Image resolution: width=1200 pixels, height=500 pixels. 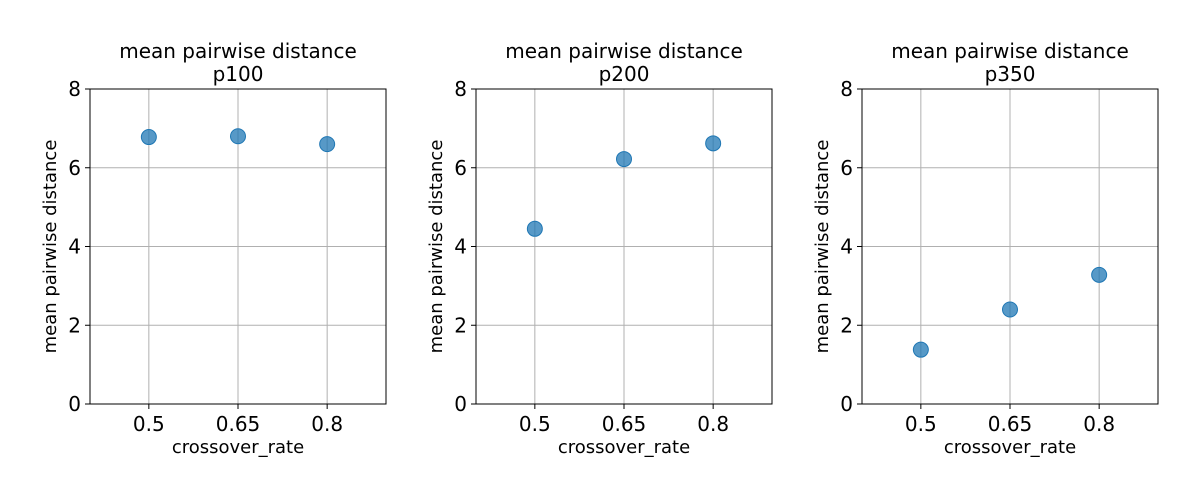 What do you see at coordinates (238, 74) in the screenshot?
I see `chart-subtitle: p100` at bounding box center [238, 74].